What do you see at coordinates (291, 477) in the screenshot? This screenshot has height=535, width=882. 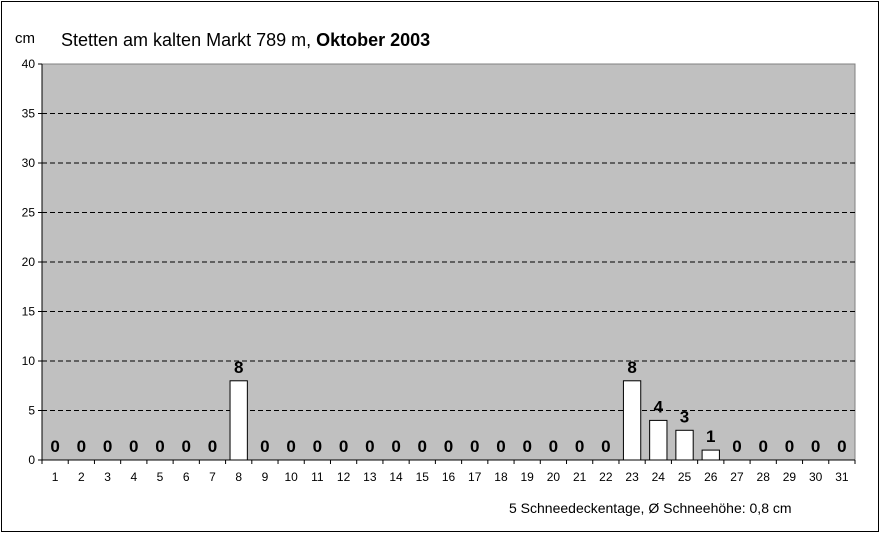 I see `x-tick-label: 10` at bounding box center [291, 477].